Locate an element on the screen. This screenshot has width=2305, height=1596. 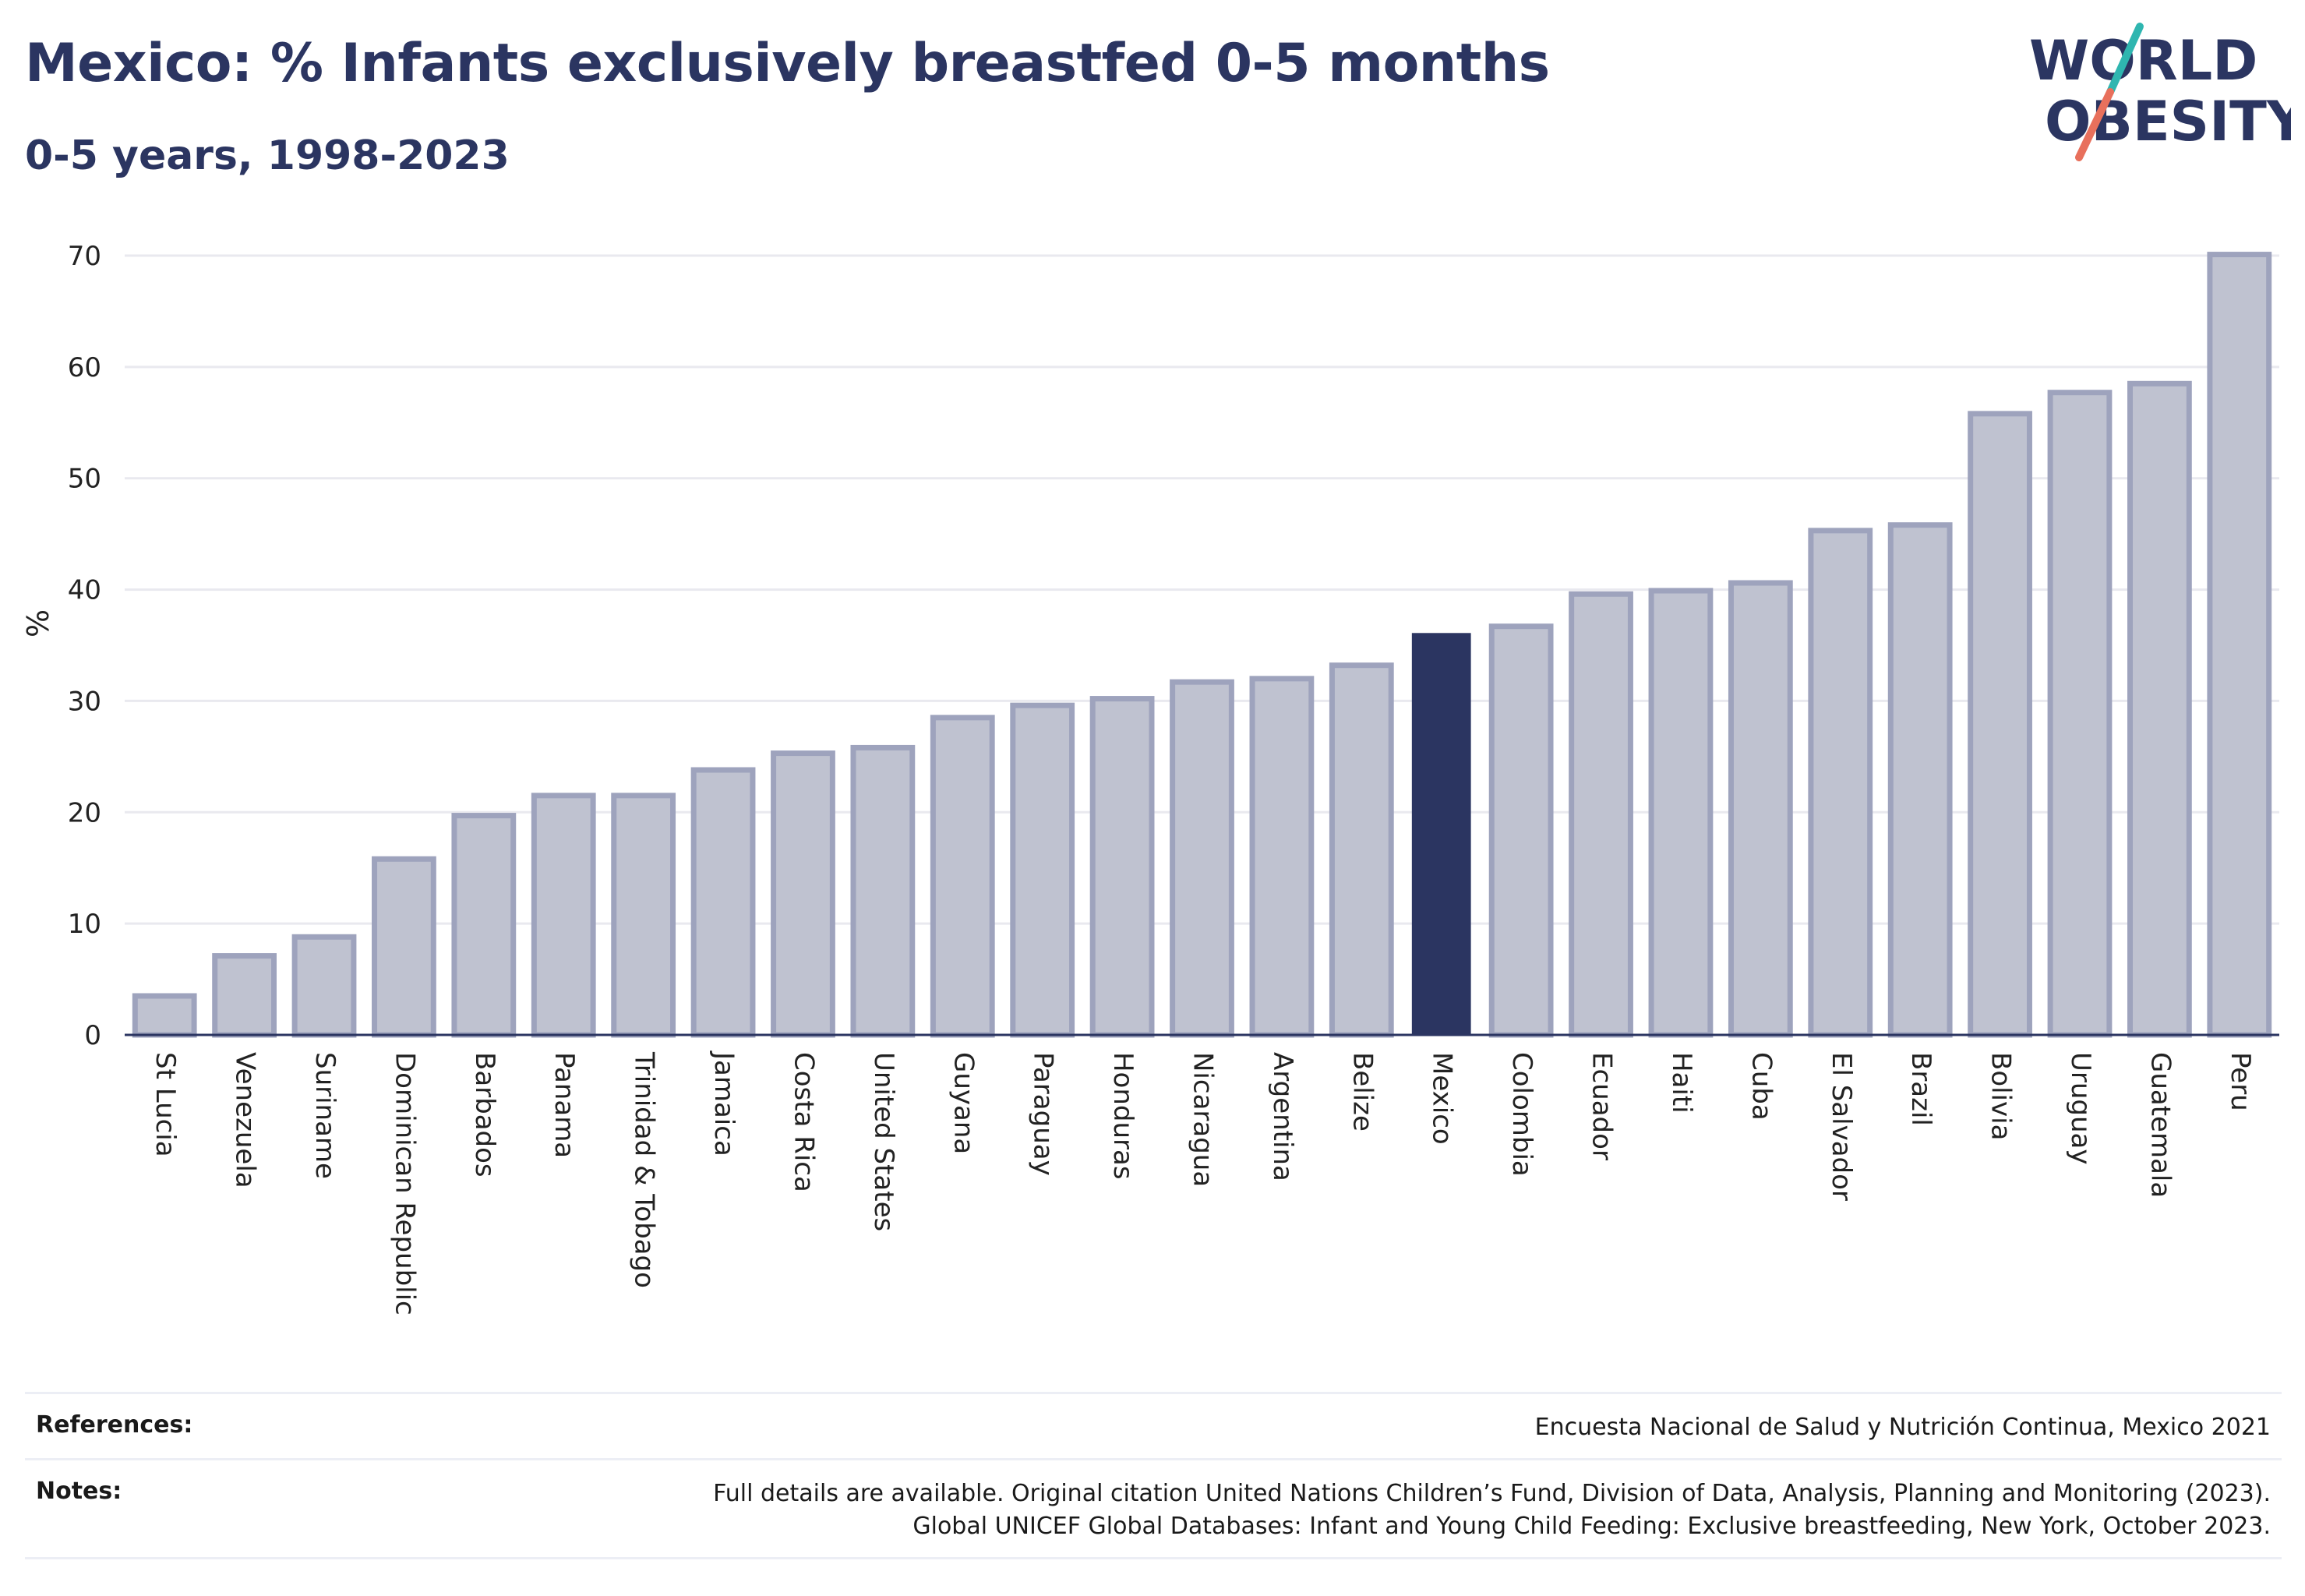
x-tick-label: Uruguay is located at coordinates (2080, 1108).